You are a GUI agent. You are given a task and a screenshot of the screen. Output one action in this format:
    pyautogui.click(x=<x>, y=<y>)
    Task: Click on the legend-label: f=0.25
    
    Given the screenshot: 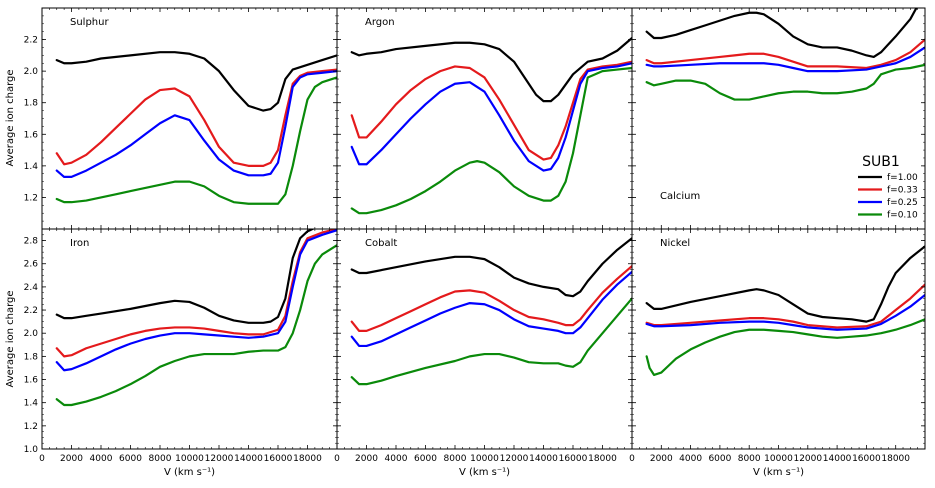 What is the action you would take?
    pyautogui.click(x=902, y=203)
    